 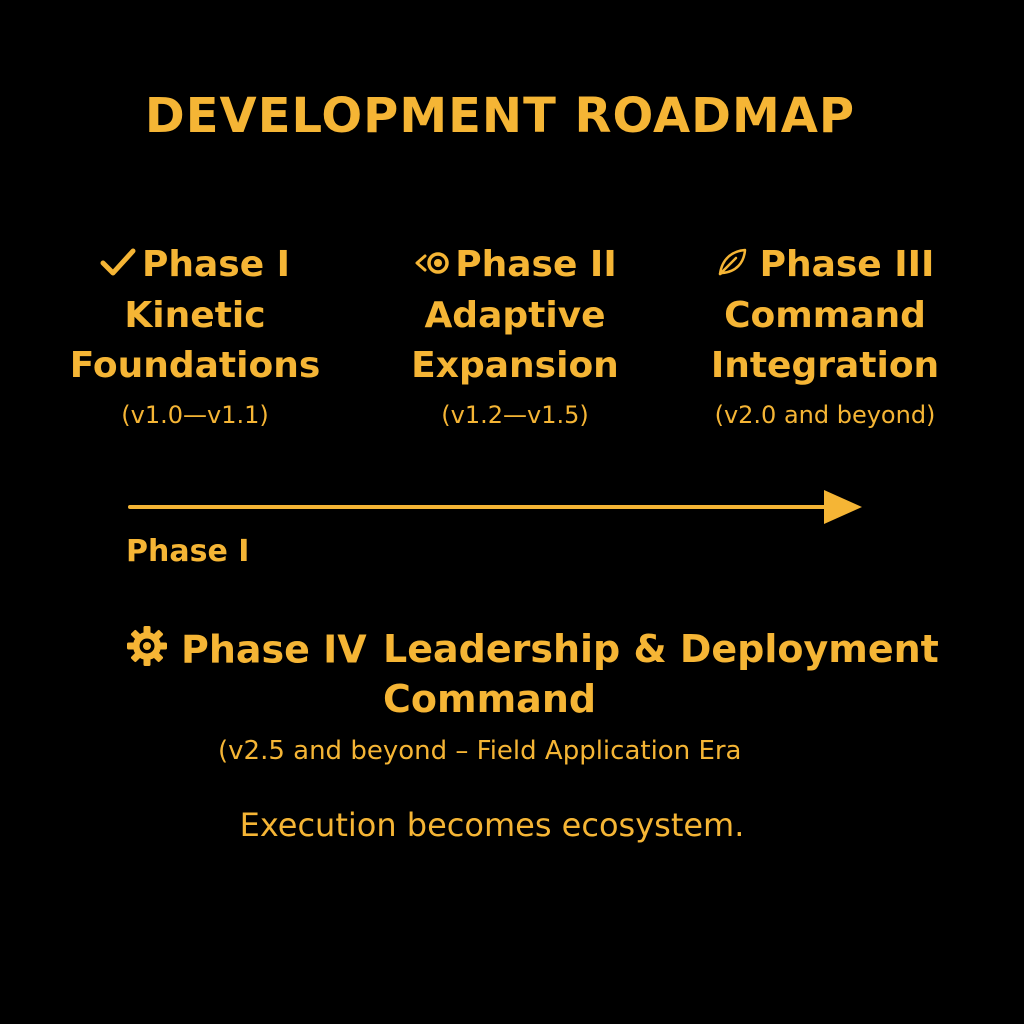 What do you see at coordinates (433, 266) in the screenshot?
I see `eye-icon` at bounding box center [433, 266].